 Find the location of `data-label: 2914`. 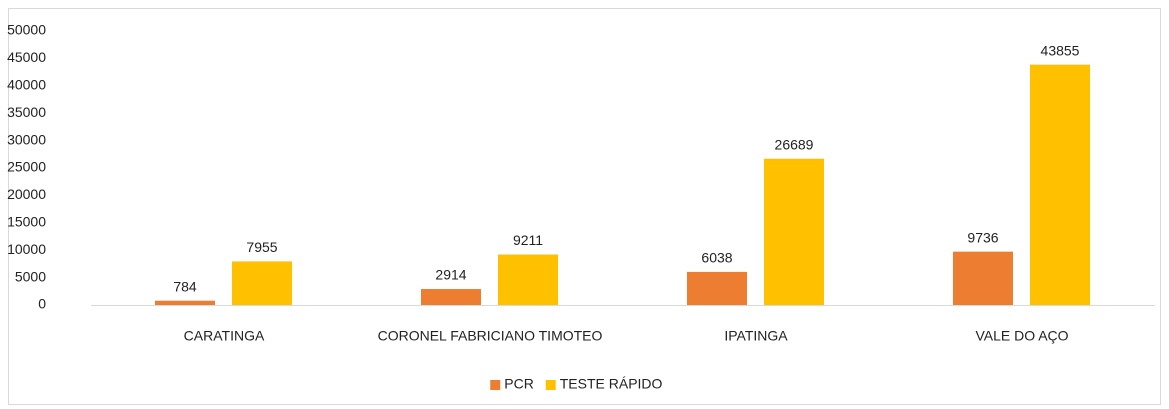

data-label: 2914 is located at coordinates (450, 275).